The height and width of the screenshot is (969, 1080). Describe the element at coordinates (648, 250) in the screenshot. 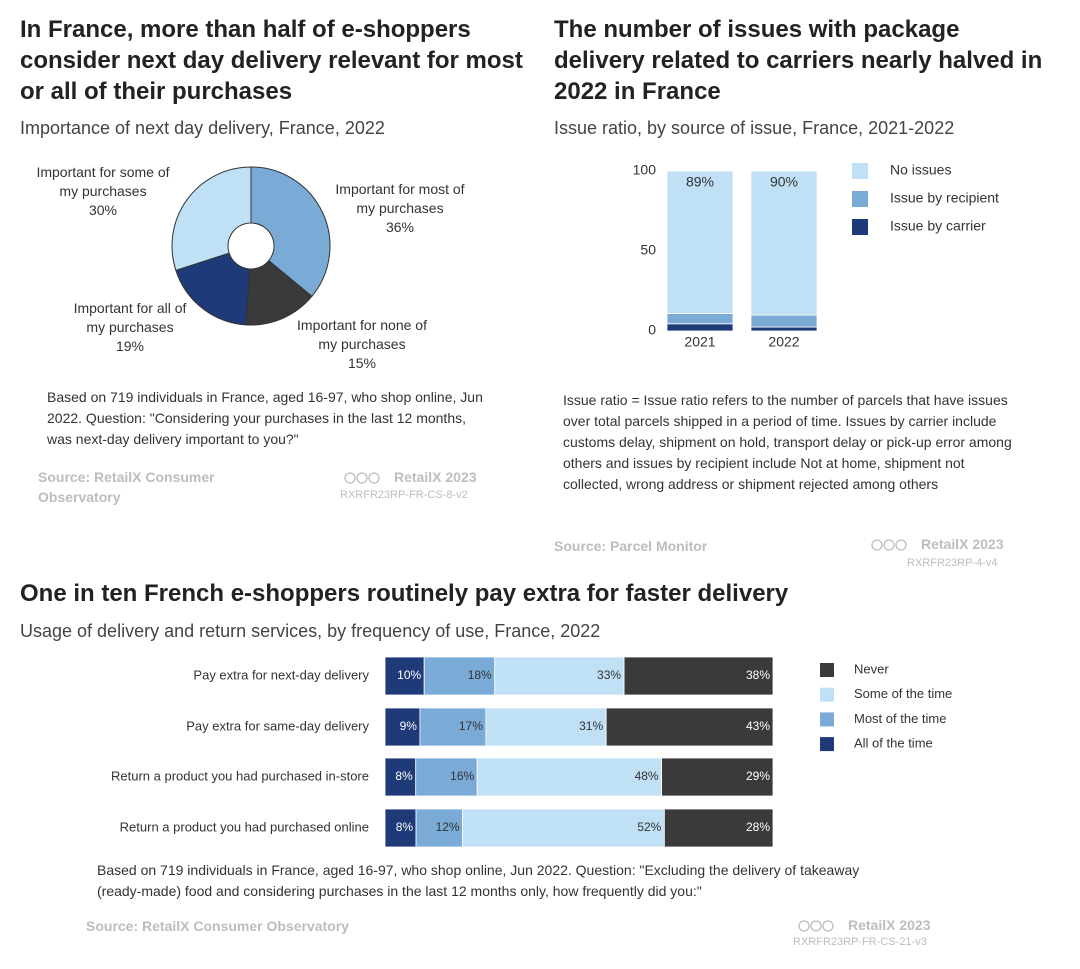

I see `y-tick-label: 50` at that location.